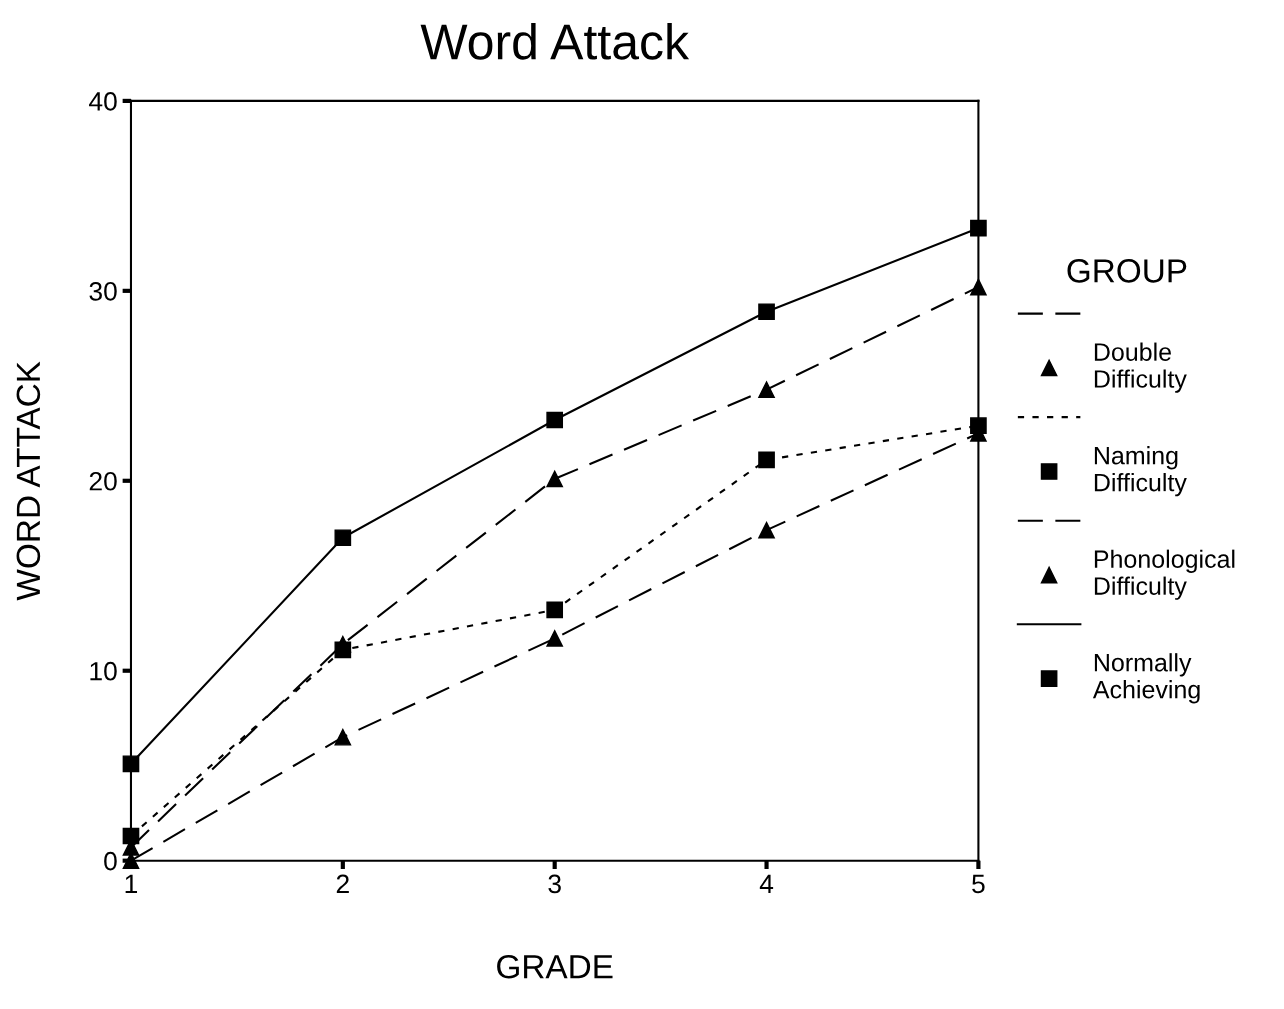 This screenshot has height=1009, width=1284. What do you see at coordinates (766, 883) in the screenshot?
I see `x-tick-label: 4` at bounding box center [766, 883].